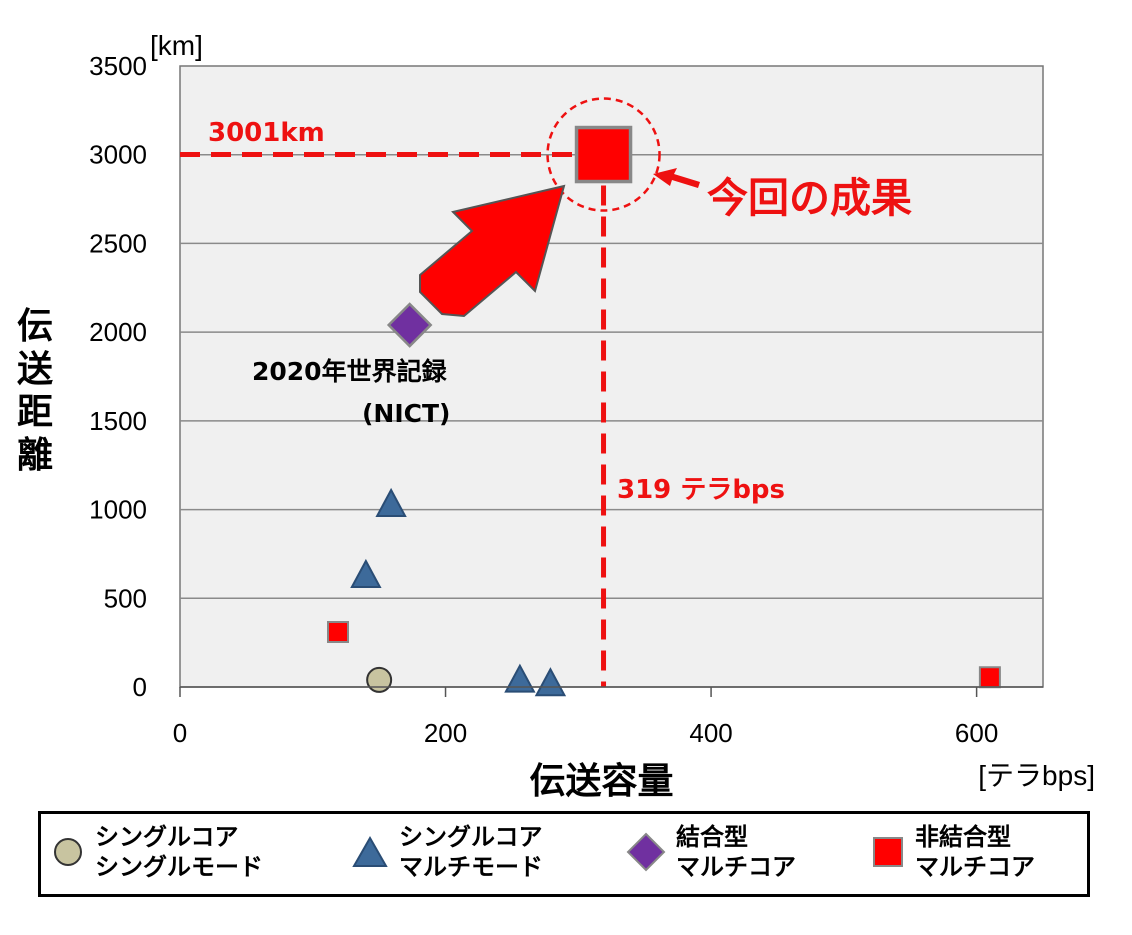 This screenshot has width=1132, height=935. I want to click on legend-label-line2: マルチモード, so click(471, 867).